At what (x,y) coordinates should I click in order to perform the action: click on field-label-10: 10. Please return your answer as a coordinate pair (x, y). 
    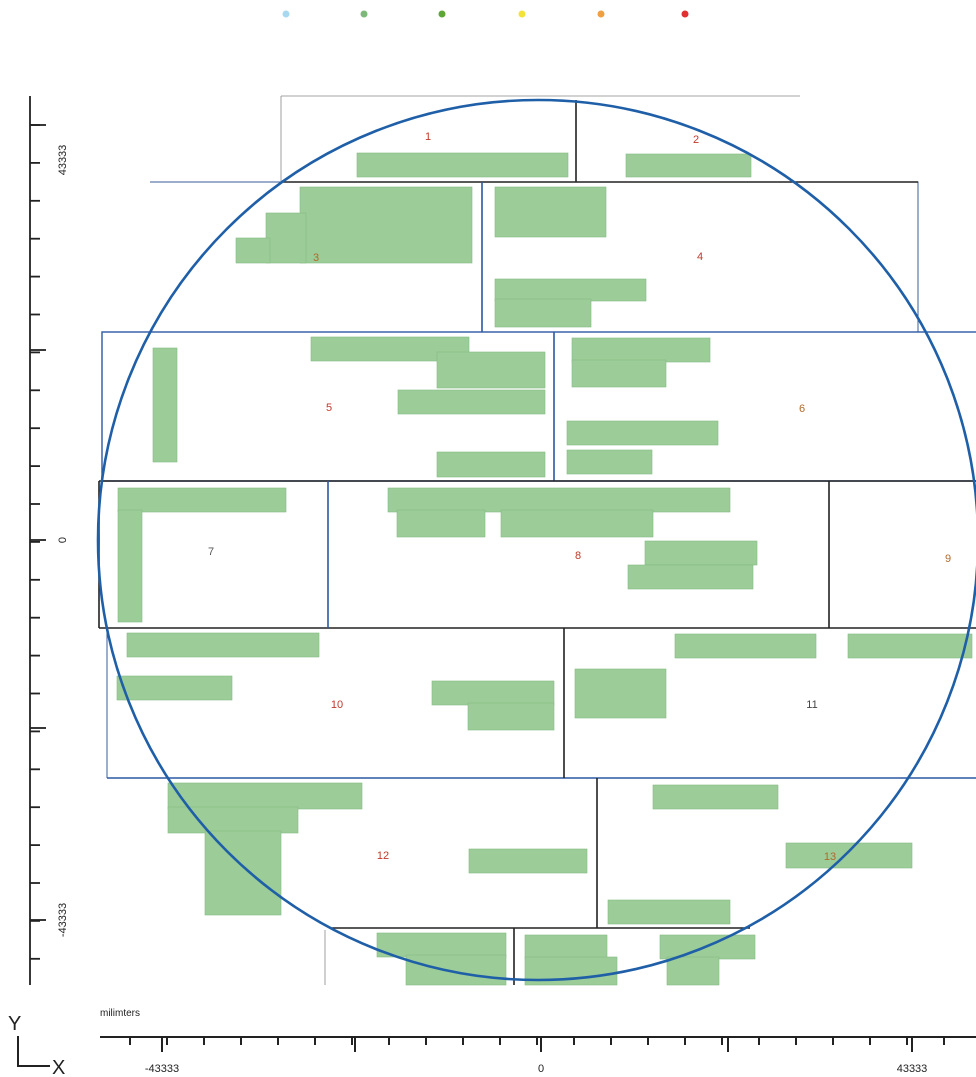
    Looking at the image, I should click on (337, 705).